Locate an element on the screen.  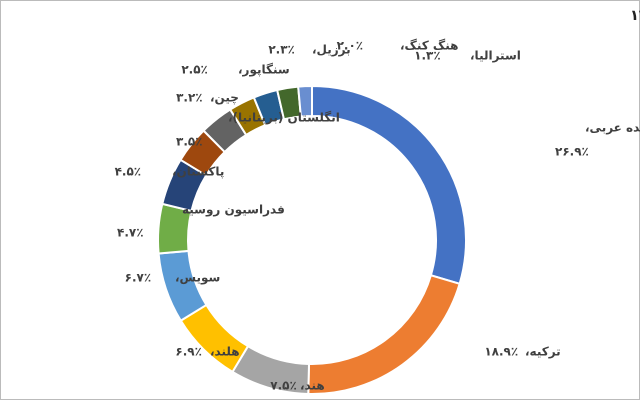
value-label: ۶.۷٪ is located at coordinates (138, 278).